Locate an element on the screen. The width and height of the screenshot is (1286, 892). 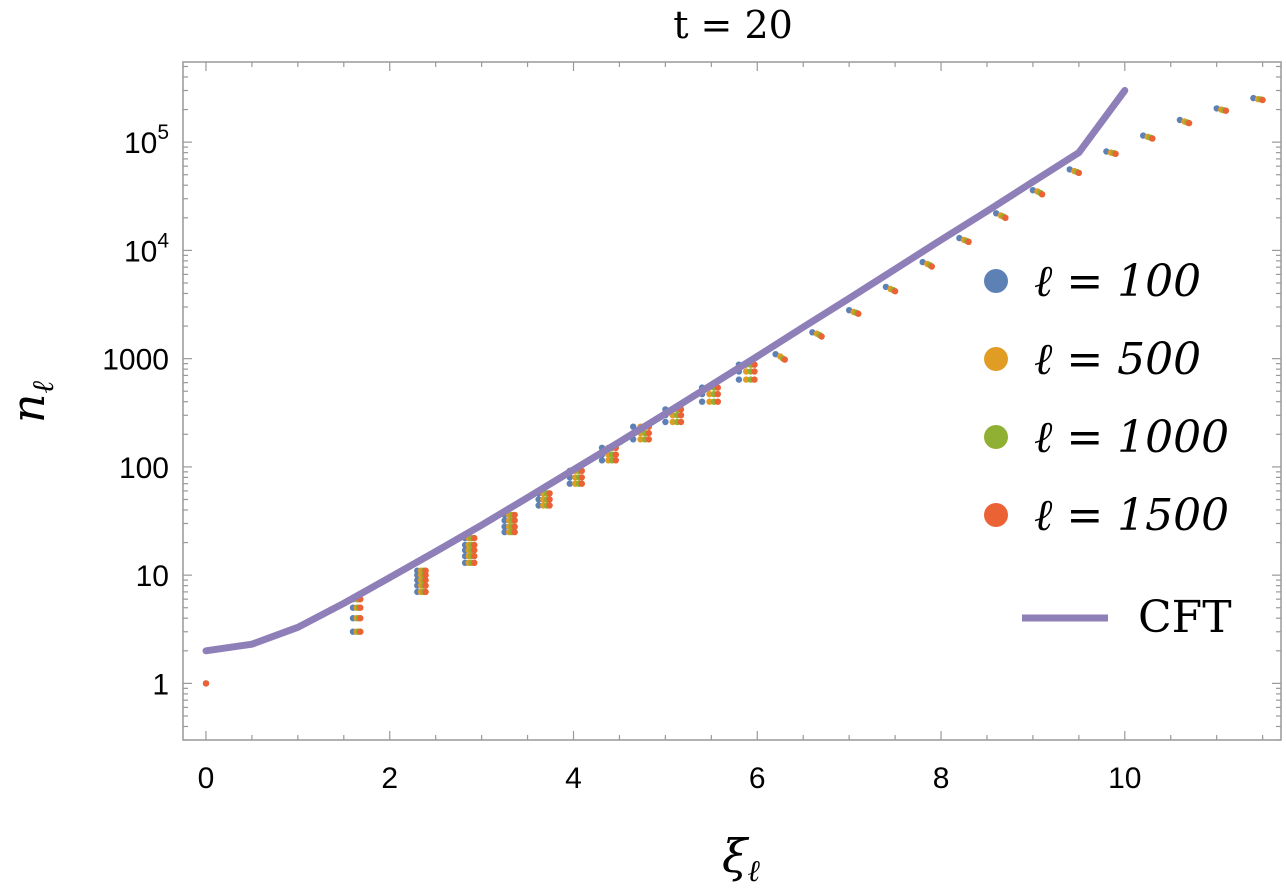
x-axis-label-main: ξ is located at coordinates (736, 856).